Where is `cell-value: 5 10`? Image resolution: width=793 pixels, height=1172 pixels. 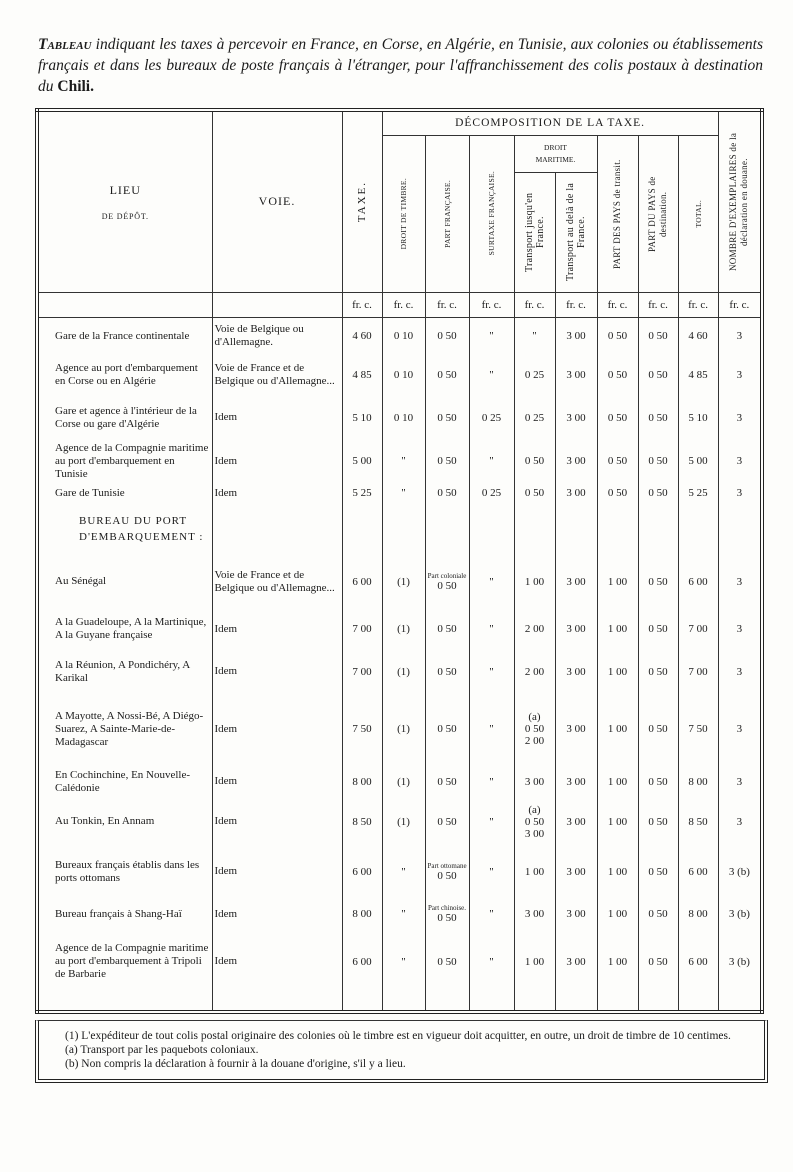 cell-value: 5 10 is located at coordinates (698, 417).